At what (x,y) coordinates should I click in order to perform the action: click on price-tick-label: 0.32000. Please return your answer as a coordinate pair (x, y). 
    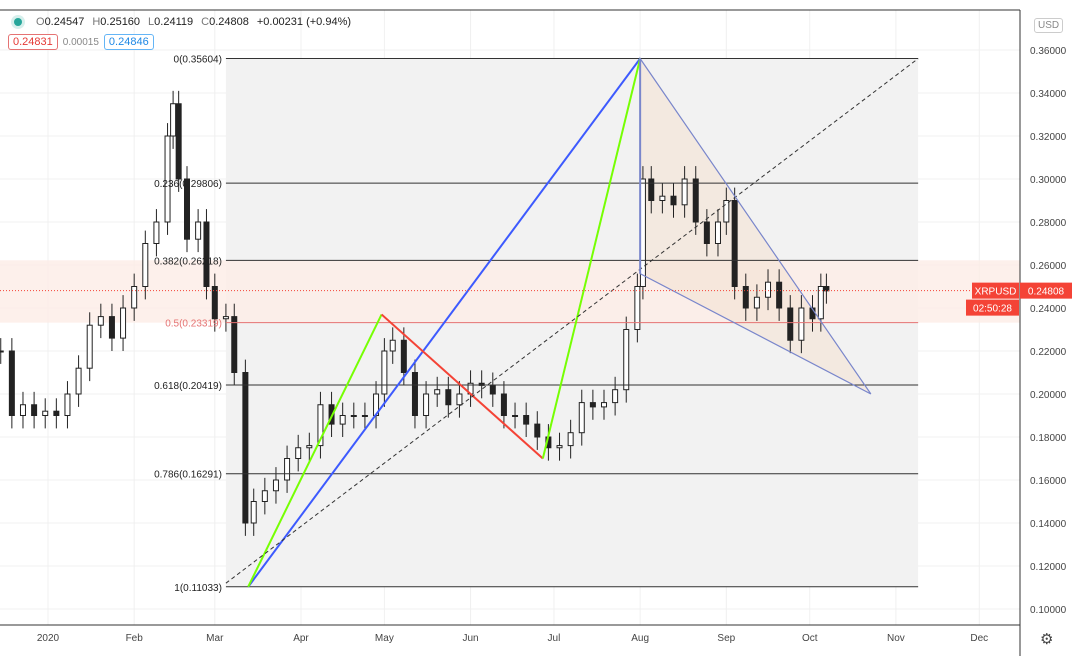
    Looking at the image, I should click on (1048, 137).